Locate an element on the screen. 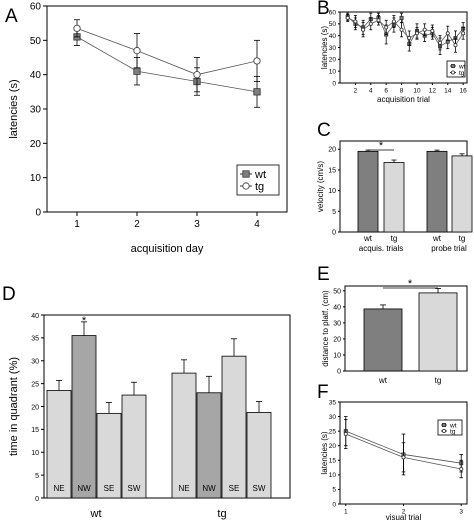 The image size is (474, 520). panel-f-ytick-label: 0 is located at coordinates (334, 504).